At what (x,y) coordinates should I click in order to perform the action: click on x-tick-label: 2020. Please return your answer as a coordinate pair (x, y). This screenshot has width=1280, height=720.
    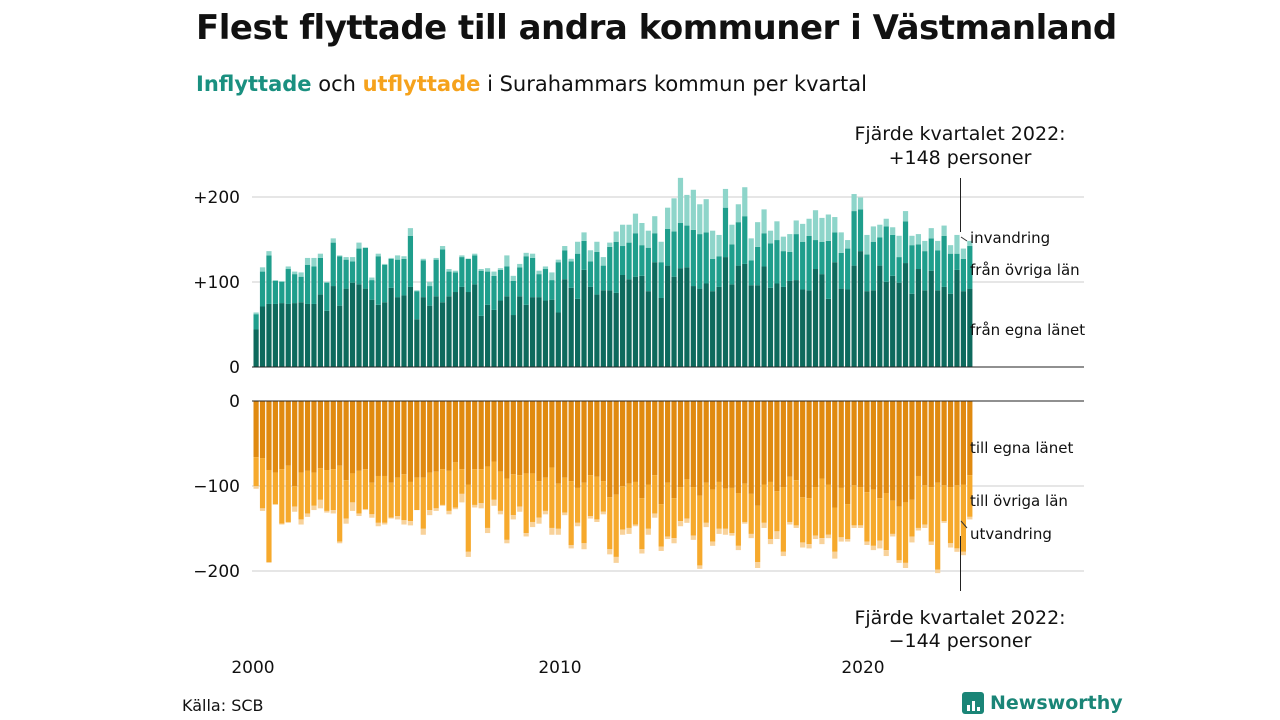
    Looking at the image, I should click on (862, 668).